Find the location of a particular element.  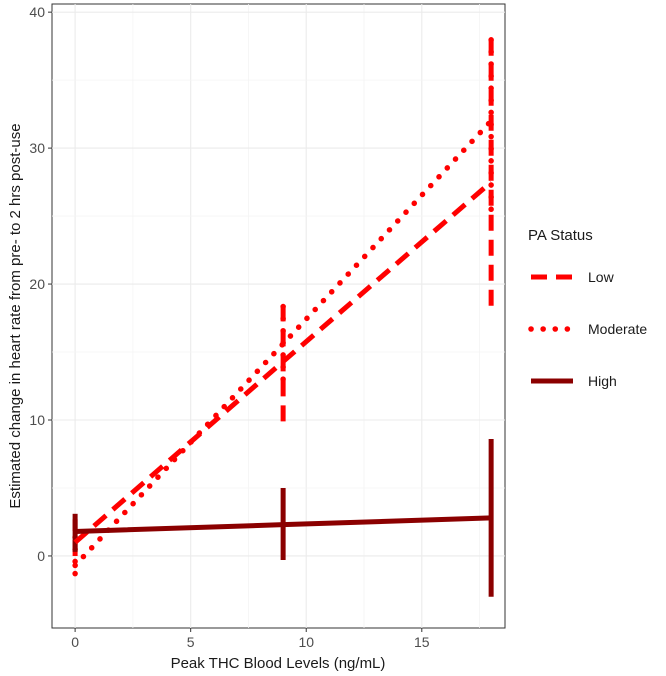

x-tick-label: 0 is located at coordinates (75, 642).